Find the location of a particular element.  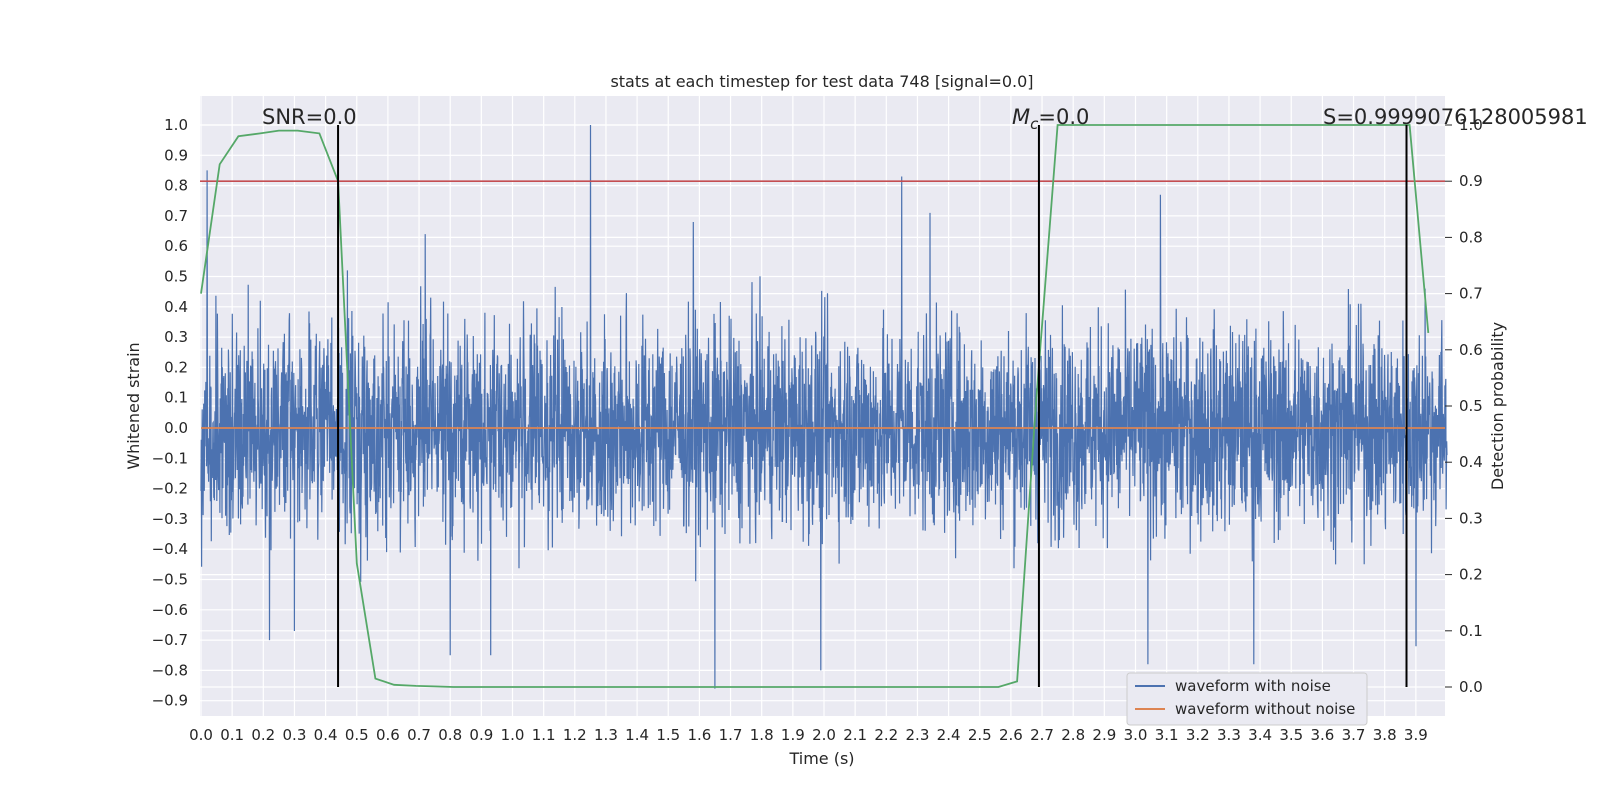

x-tick-4: 0.4 is located at coordinates (326, 735).